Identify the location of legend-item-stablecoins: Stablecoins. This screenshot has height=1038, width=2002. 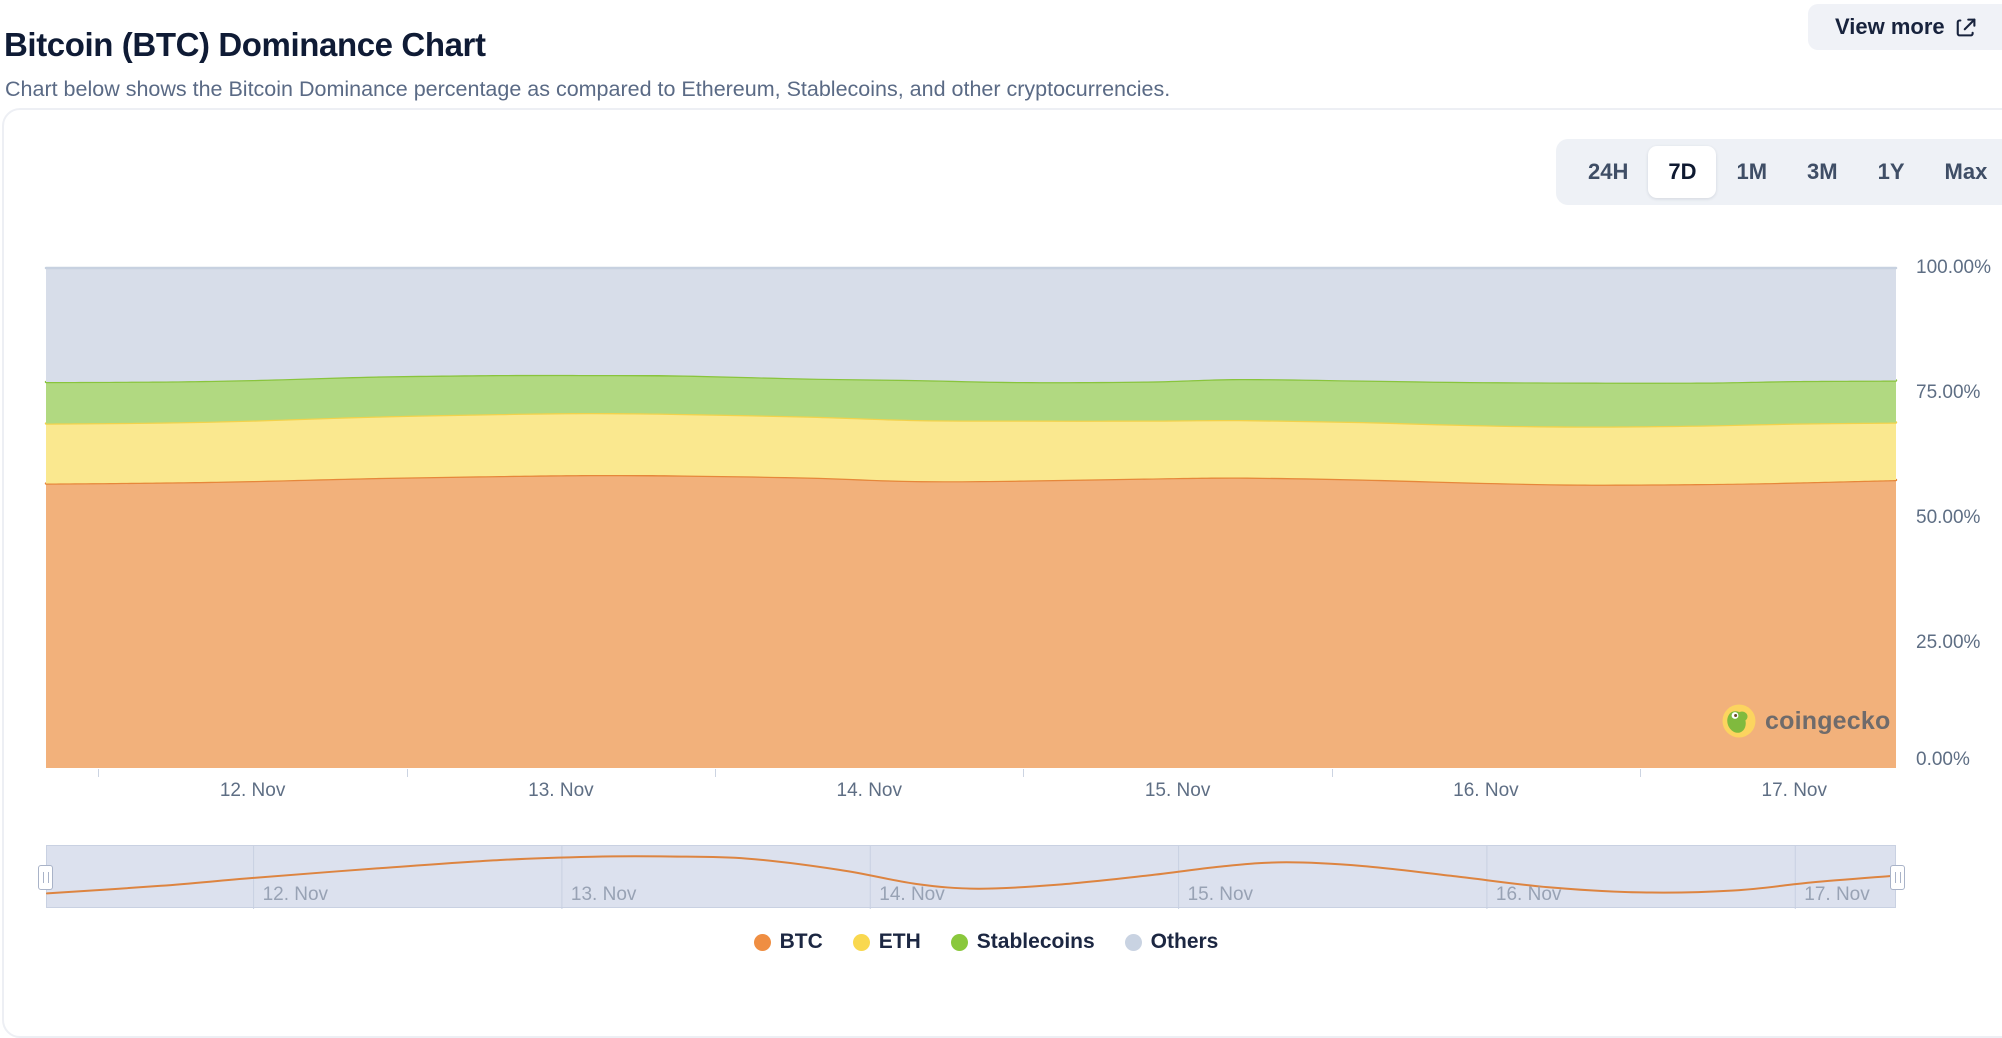
(1022, 942).